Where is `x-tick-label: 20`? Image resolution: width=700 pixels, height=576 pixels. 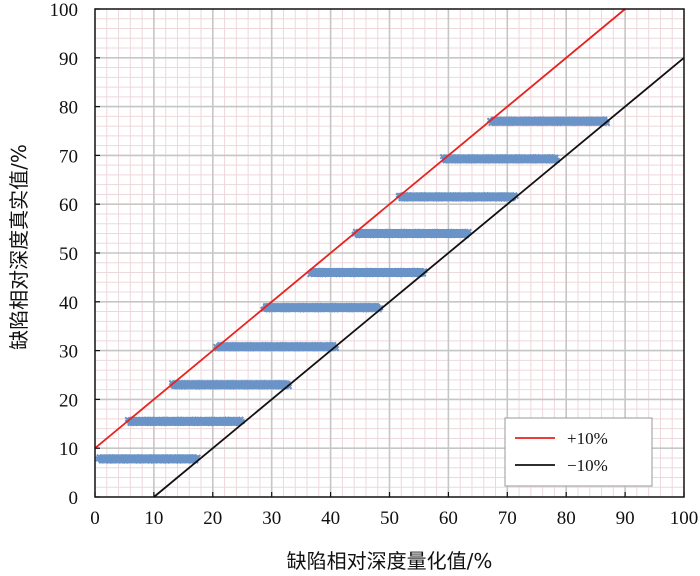
x-tick-label: 20 is located at coordinates (212, 518).